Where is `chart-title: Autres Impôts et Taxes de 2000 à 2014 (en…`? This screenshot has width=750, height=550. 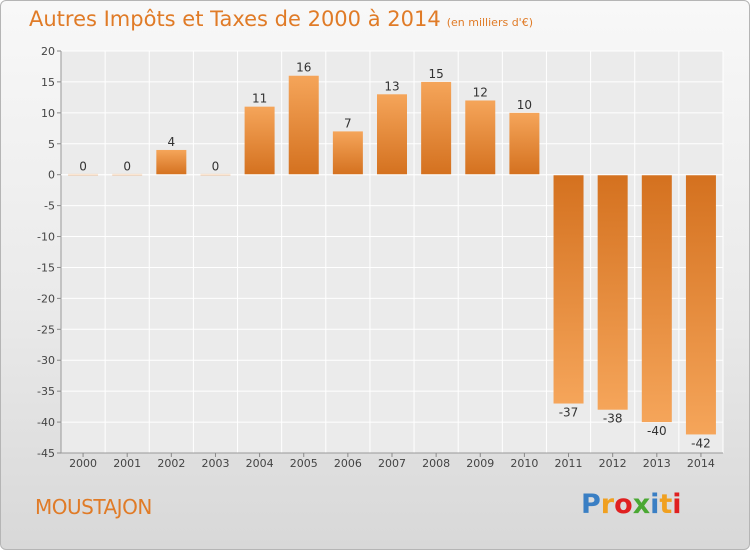 chart-title: Autres Impôts et Taxes de 2000 à 2014 (en… is located at coordinates (281, 19).